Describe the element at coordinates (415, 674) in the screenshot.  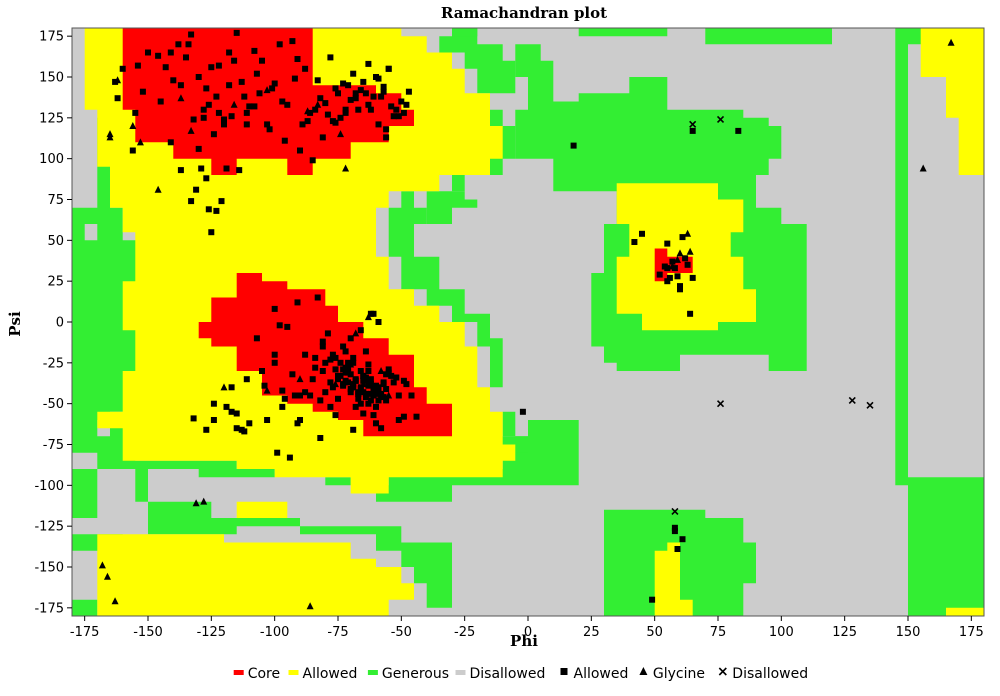
I see `legend-label: Generous` at that location.